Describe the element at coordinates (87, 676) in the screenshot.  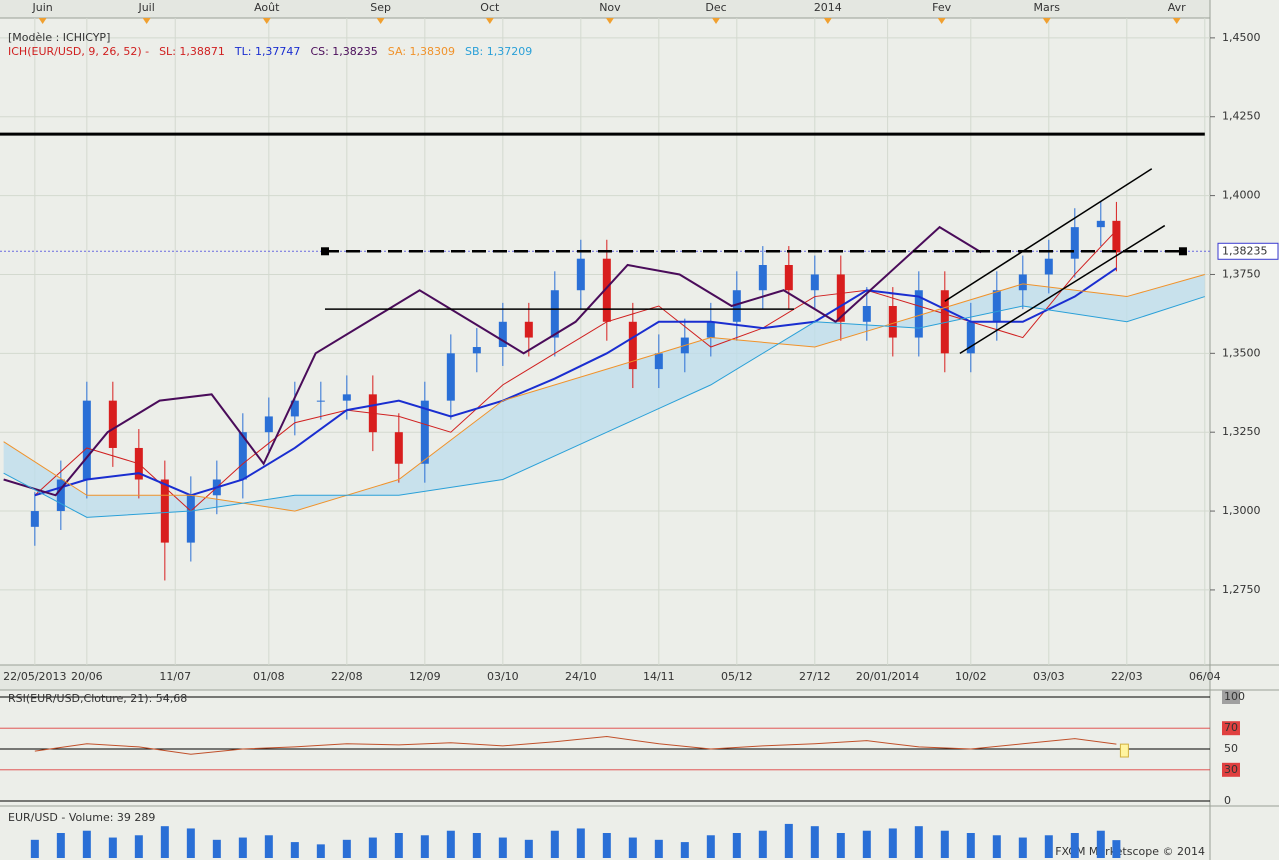
I see `x-tick-label: 20/06` at that location.